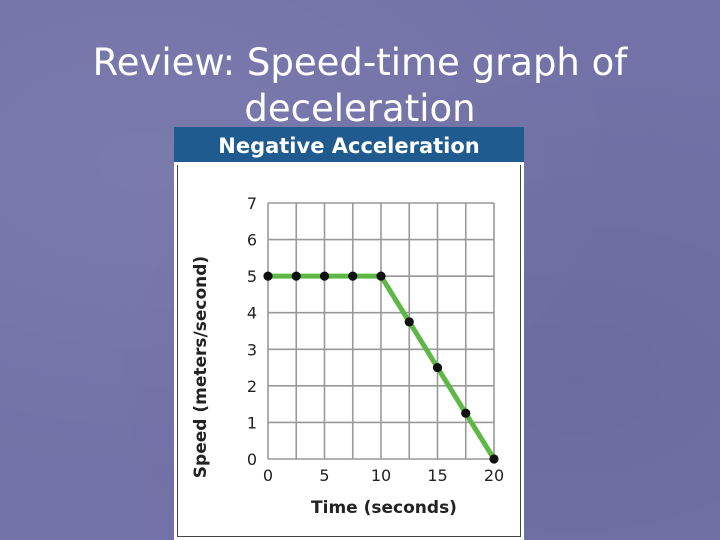 This screenshot has height=540, width=720. What do you see at coordinates (252, 240) in the screenshot?
I see `y-tick-label: 6` at bounding box center [252, 240].